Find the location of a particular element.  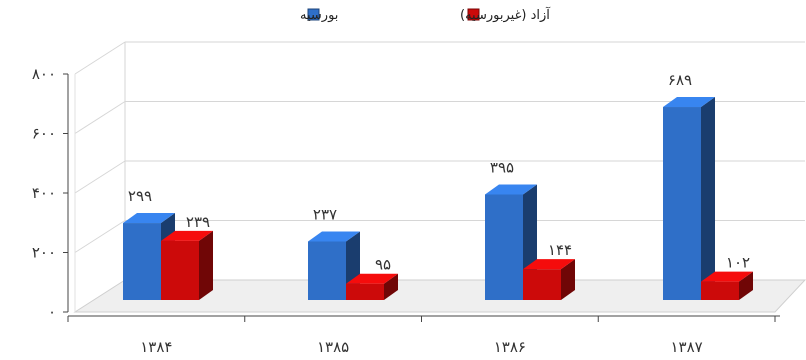

x-tick-label: ۱۳۸۷ is located at coordinates (687, 347).